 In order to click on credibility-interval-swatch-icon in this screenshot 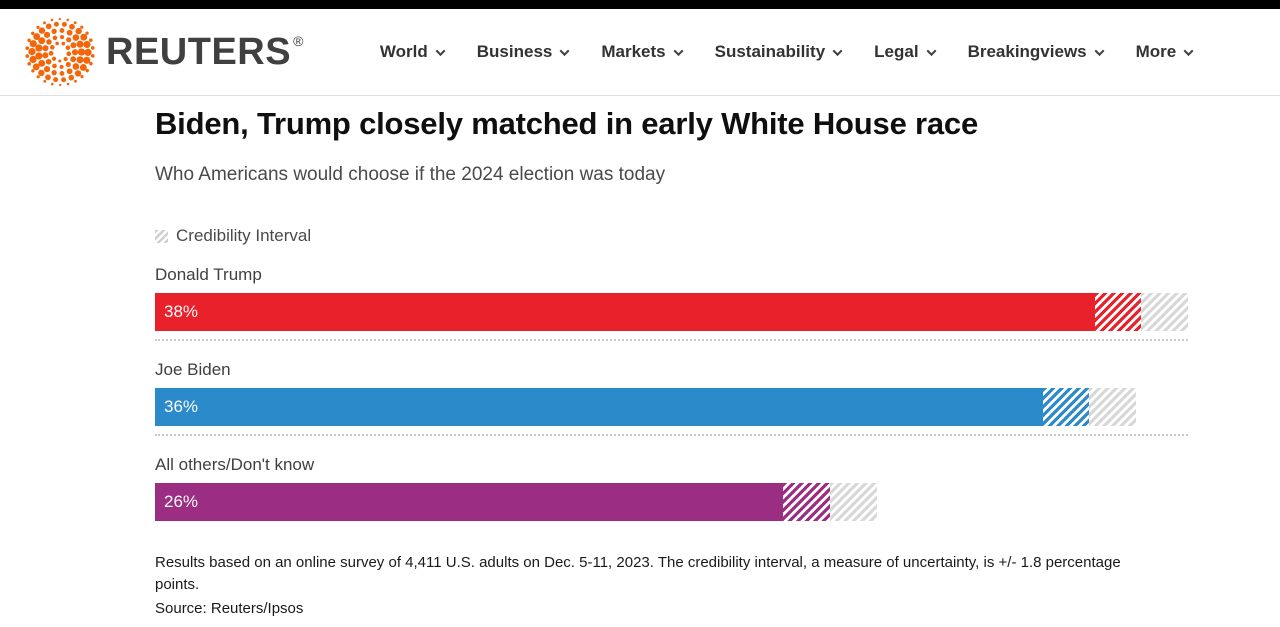, I will do `click(161, 236)`.